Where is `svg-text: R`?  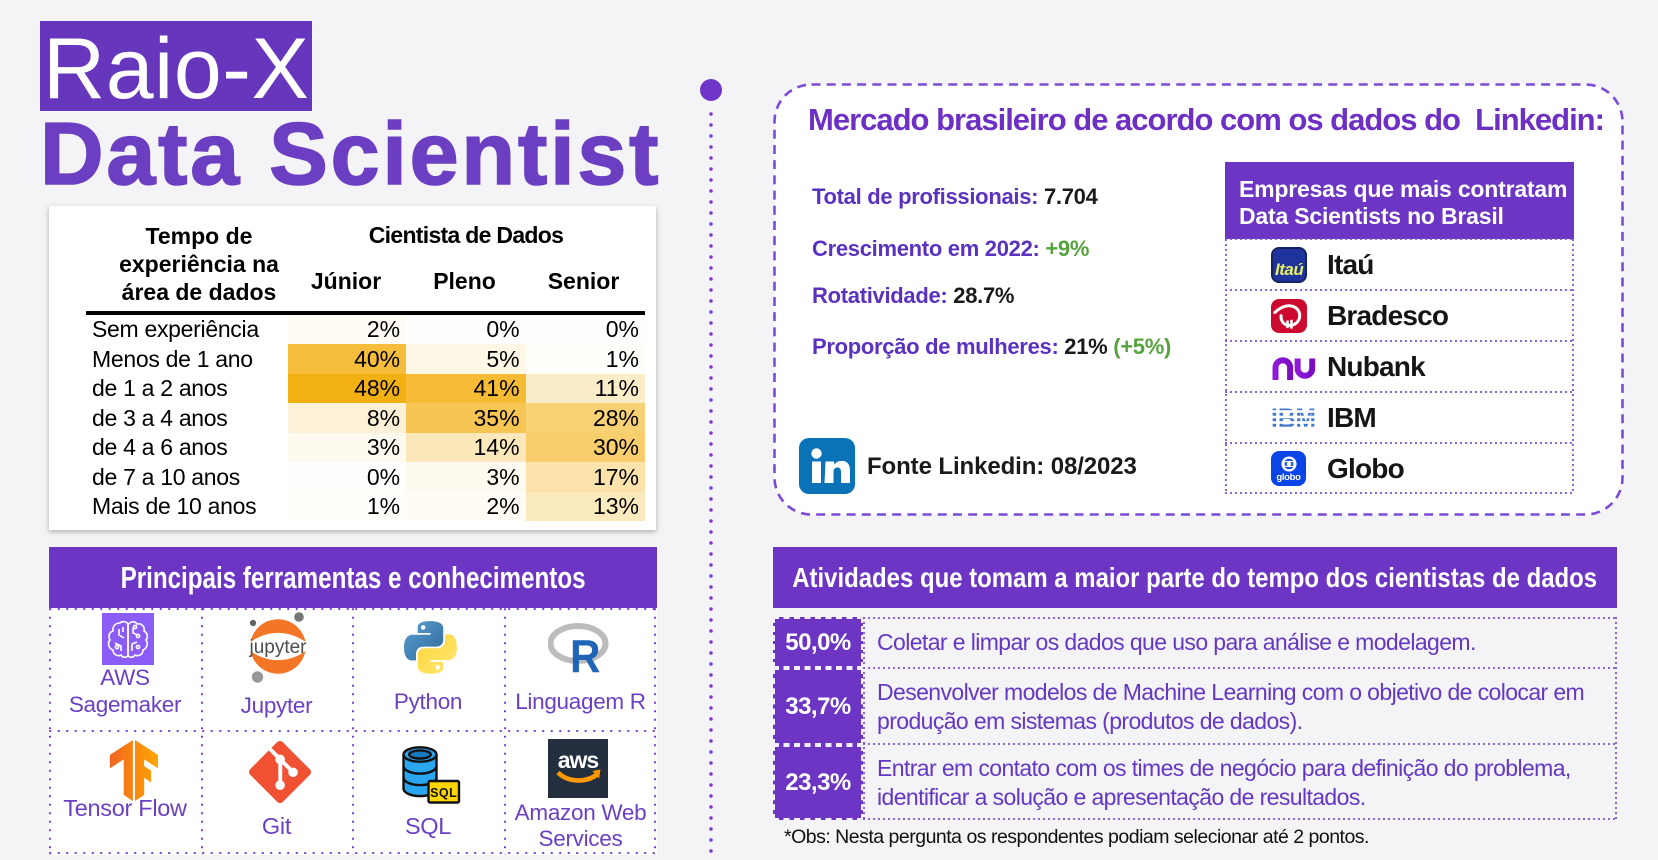 svg-text: R is located at coordinates (585, 655).